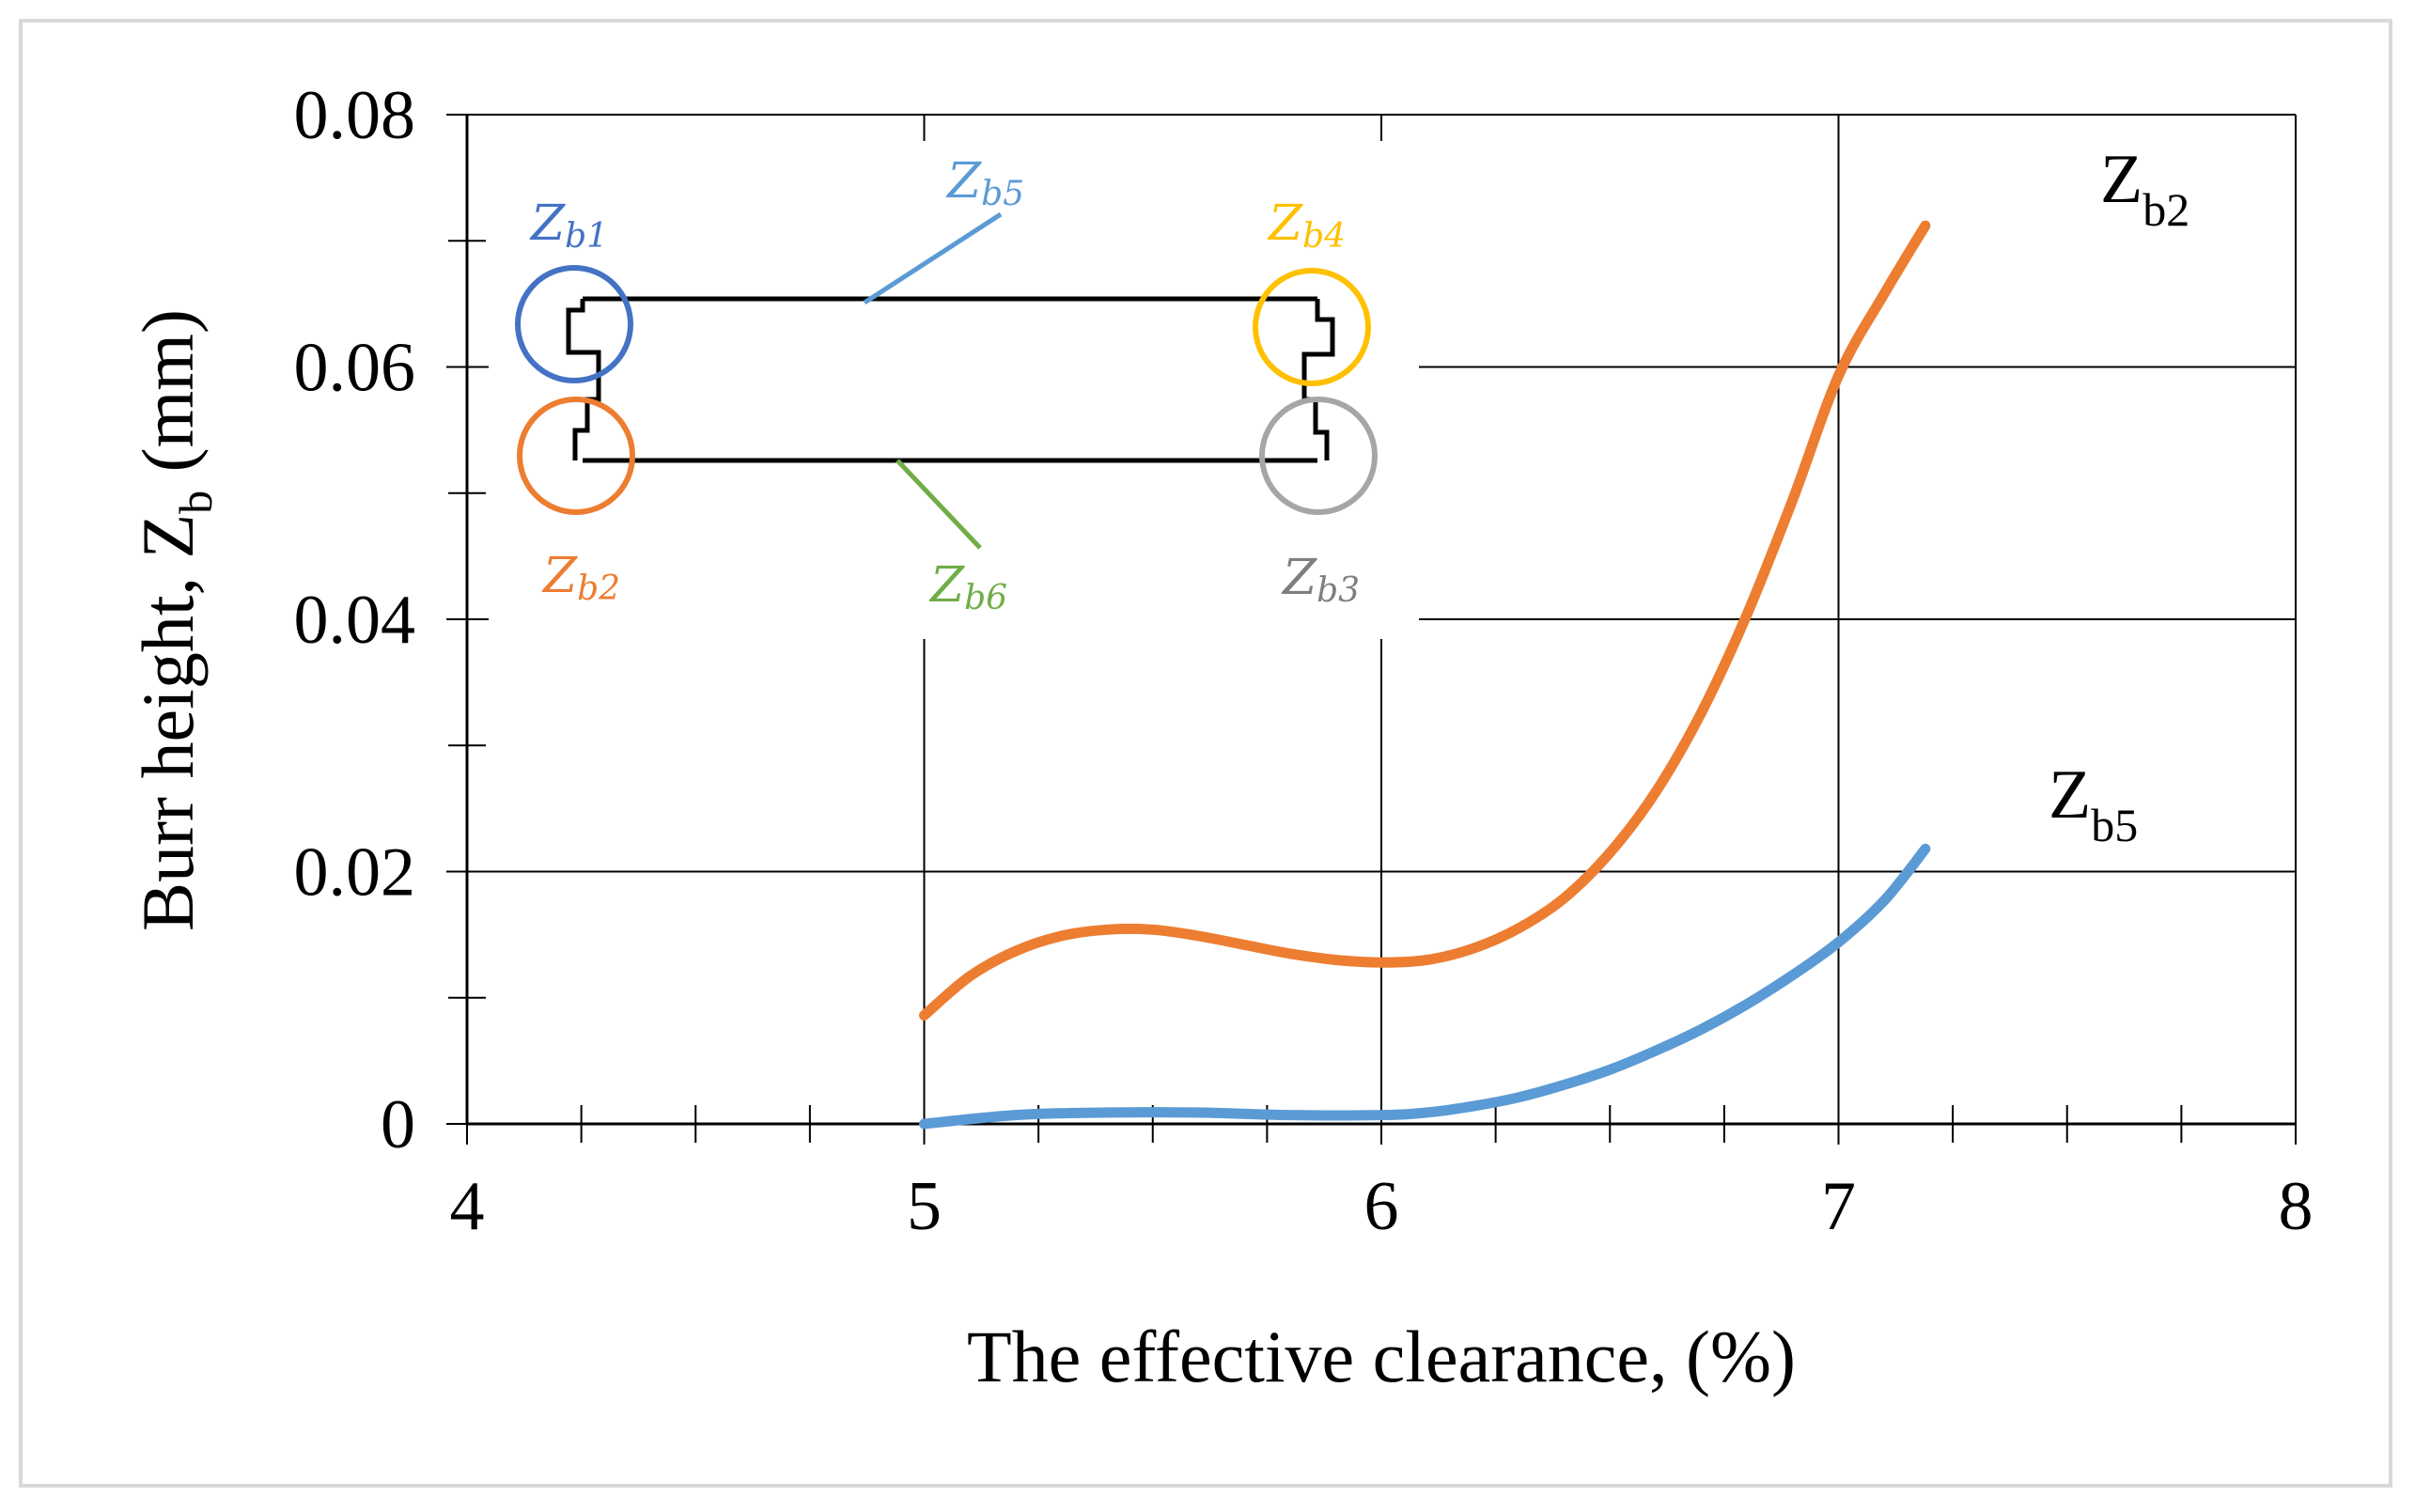  What do you see at coordinates (580, 578) in the screenshot?
I see `inset-label-zb2: Zb2` at bounding box center [580, 578].